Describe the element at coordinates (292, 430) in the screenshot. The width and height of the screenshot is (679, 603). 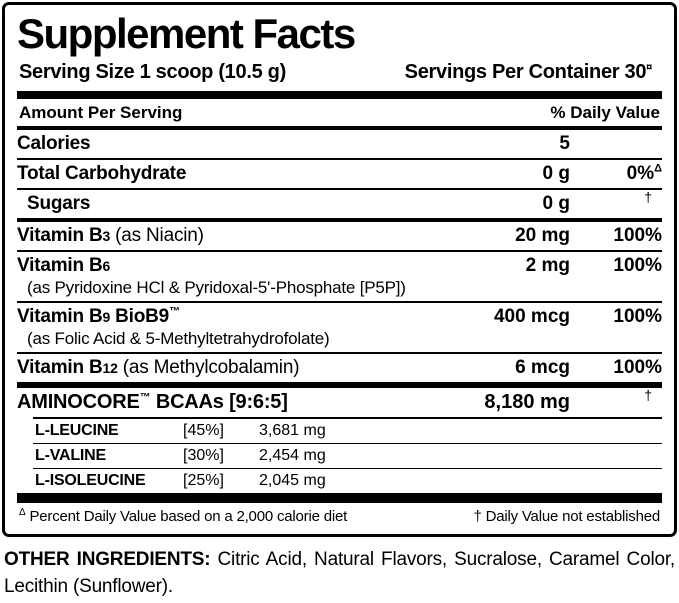
I see `amino-amount: 3,681 mg` at that location.